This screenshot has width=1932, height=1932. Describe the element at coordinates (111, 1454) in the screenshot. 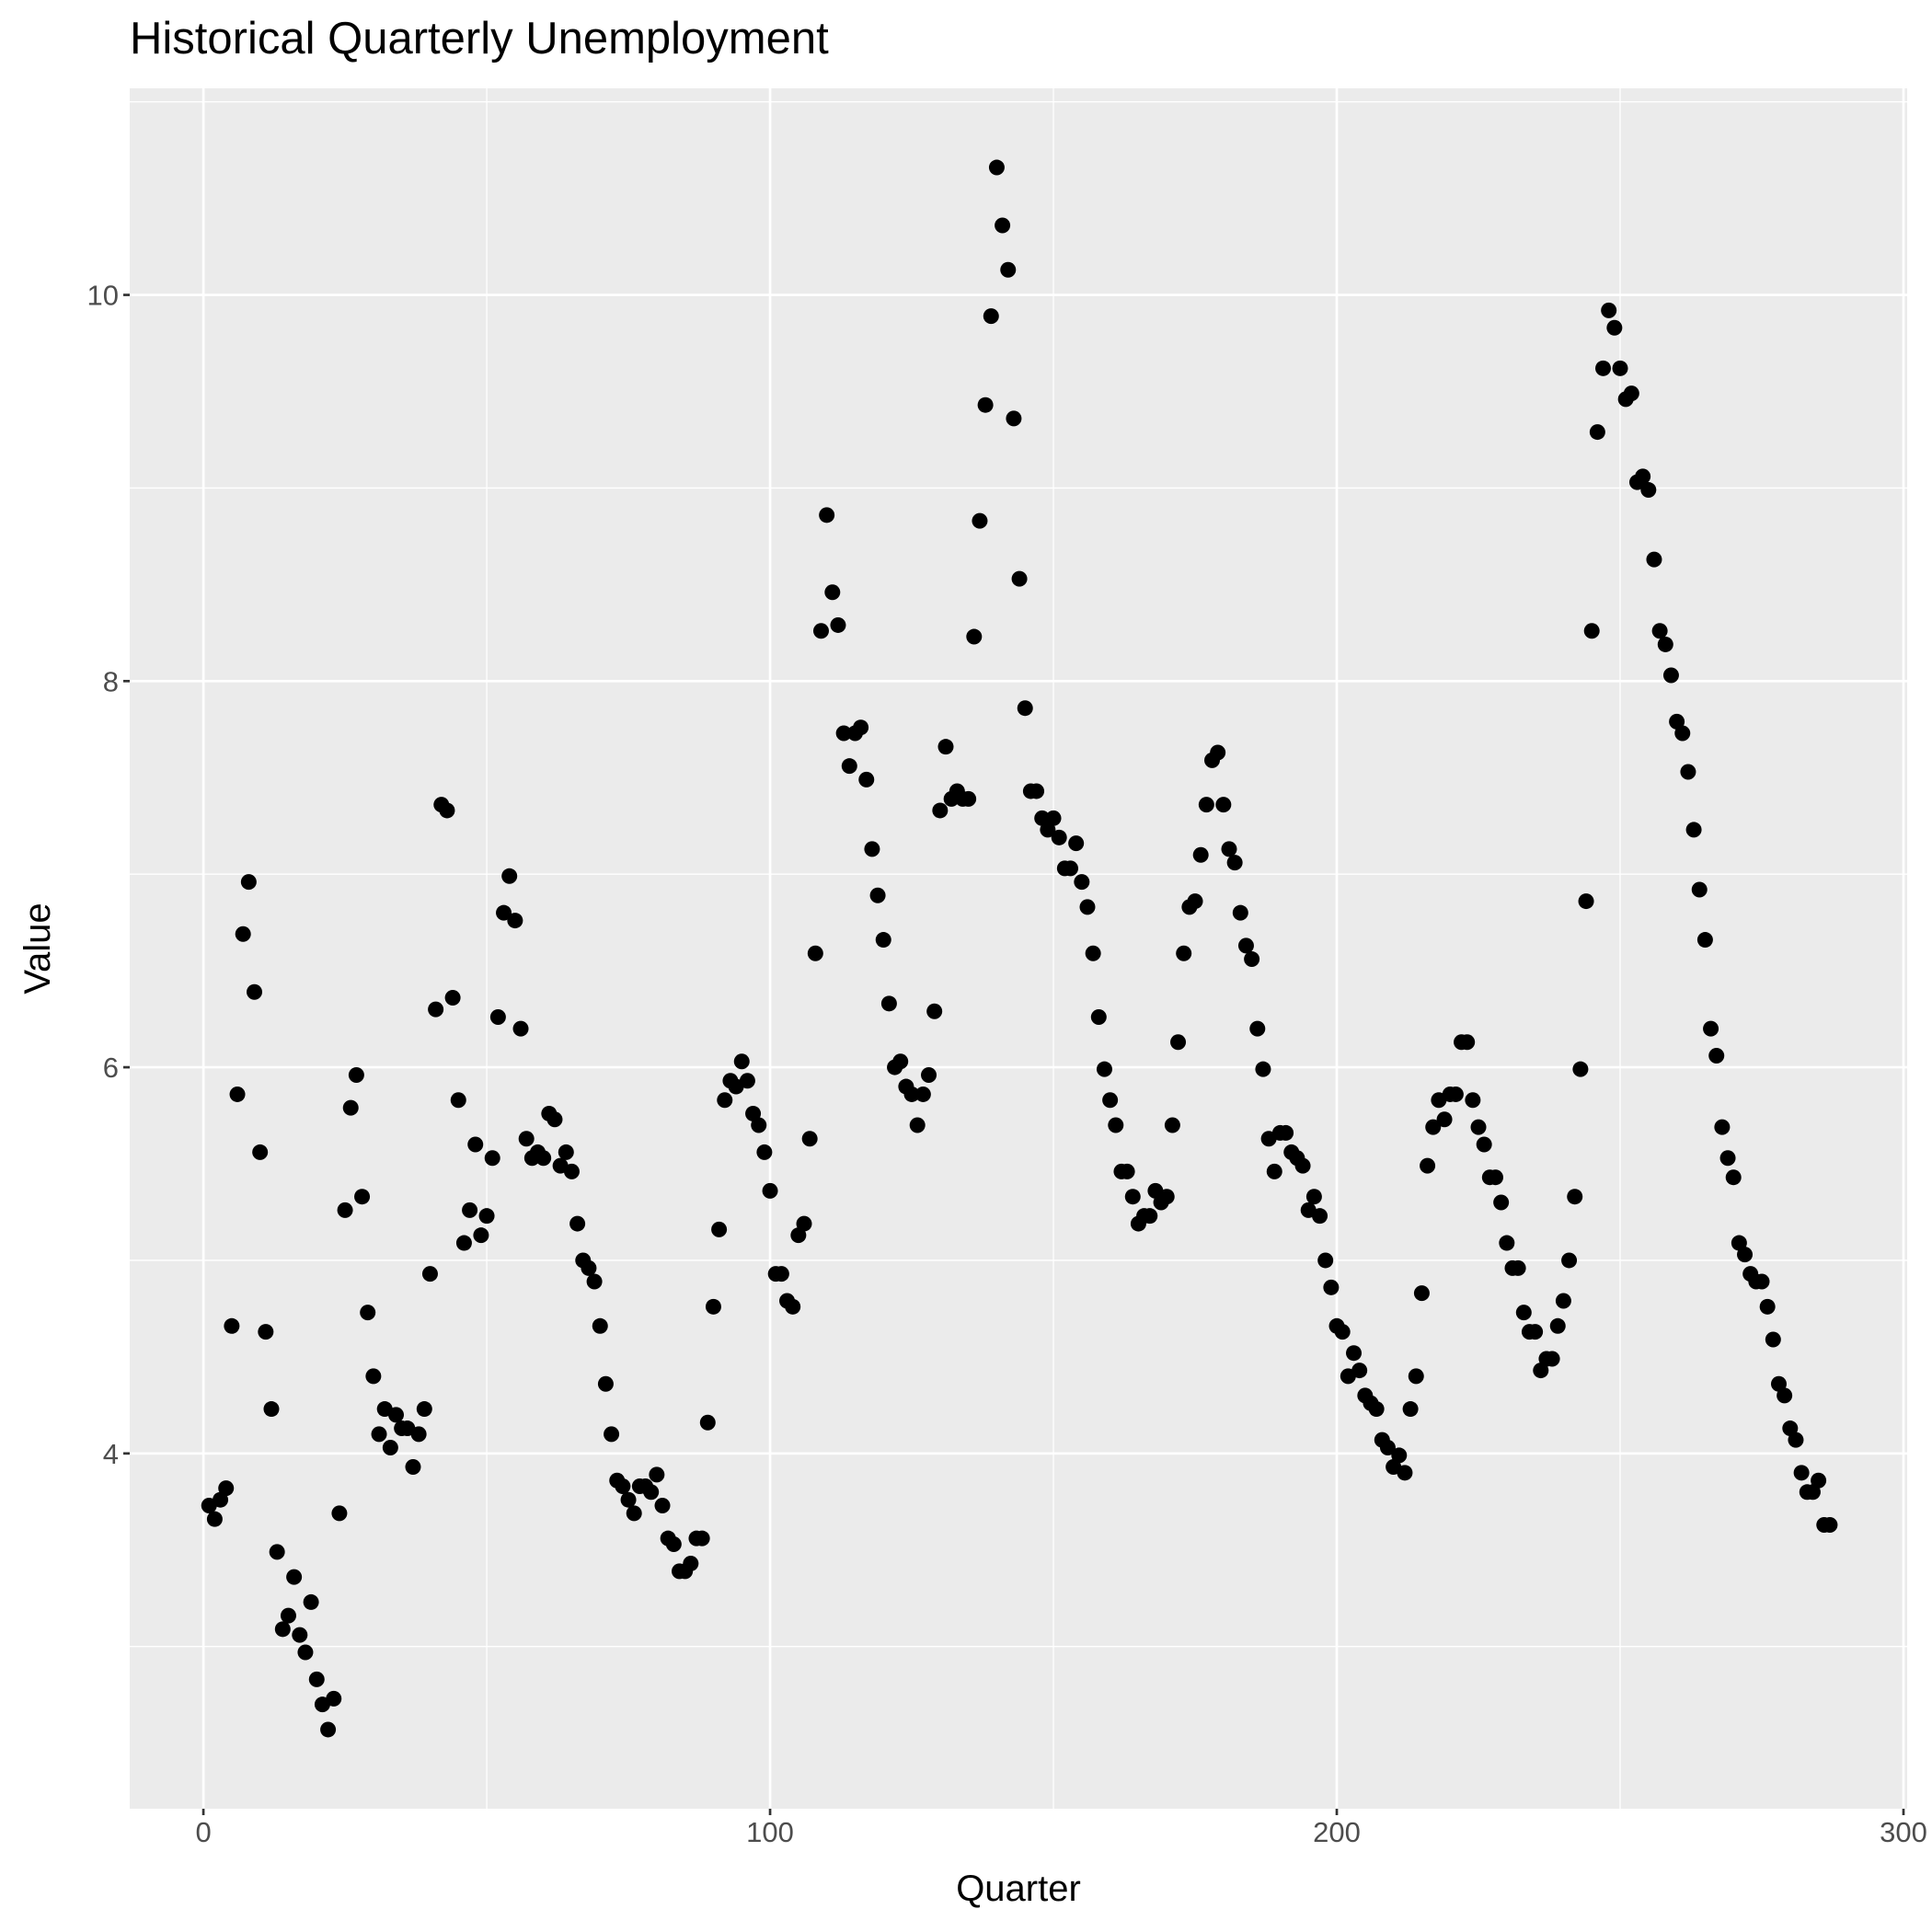

I see `y-tick-label: 4` at that location.